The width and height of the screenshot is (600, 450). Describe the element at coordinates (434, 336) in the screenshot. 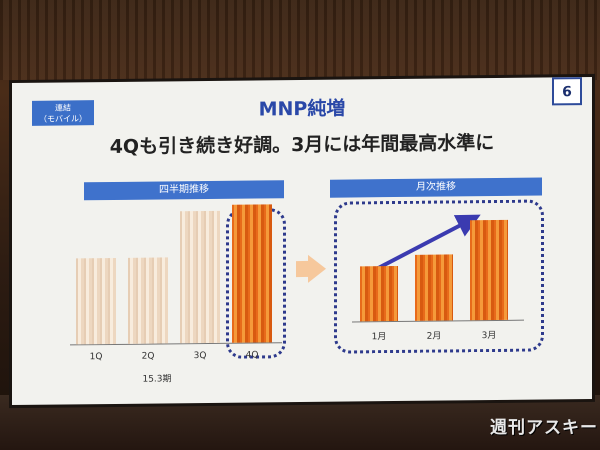

I see `monthly-tick-label: 2月` at that location.